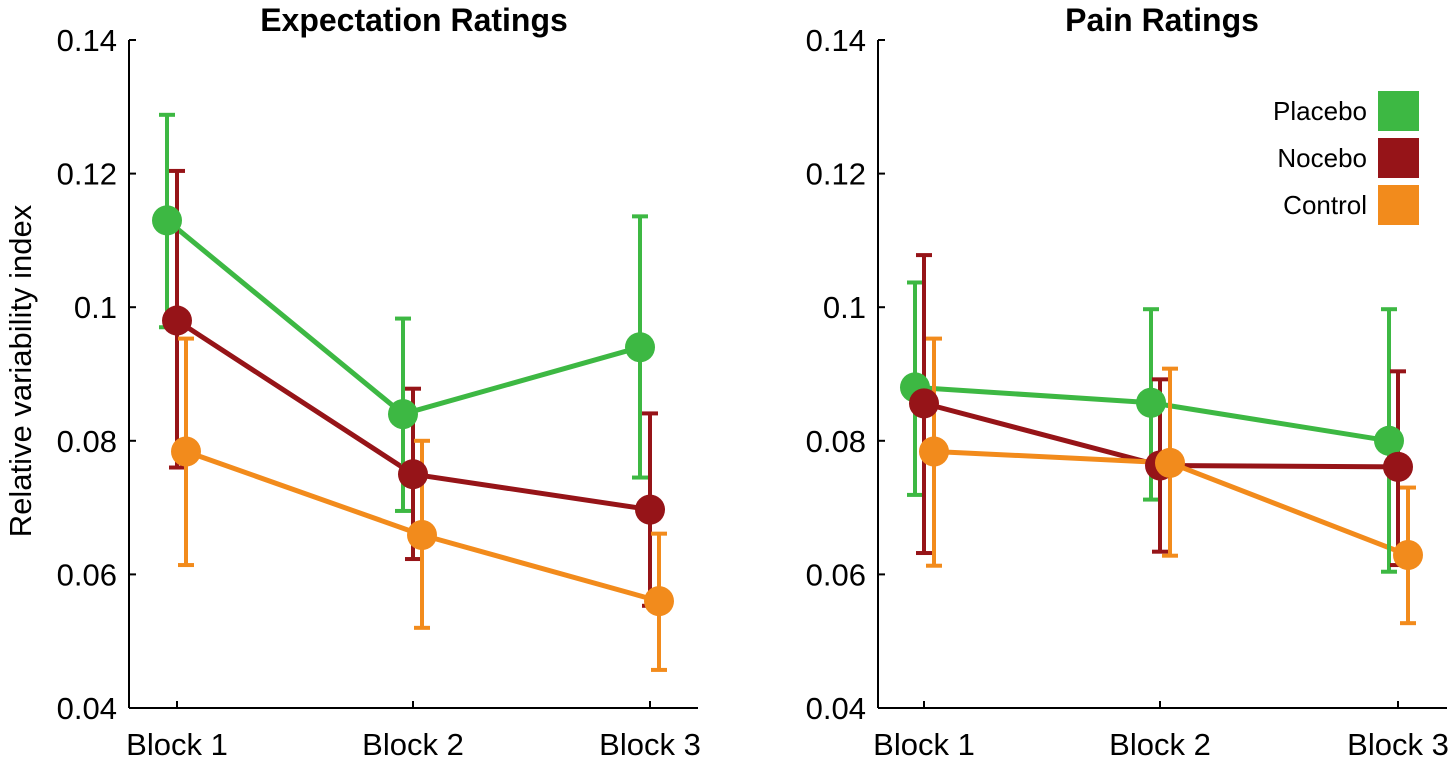  I want to click on legend-item-placebo: Placebo, so click(1346, 111).